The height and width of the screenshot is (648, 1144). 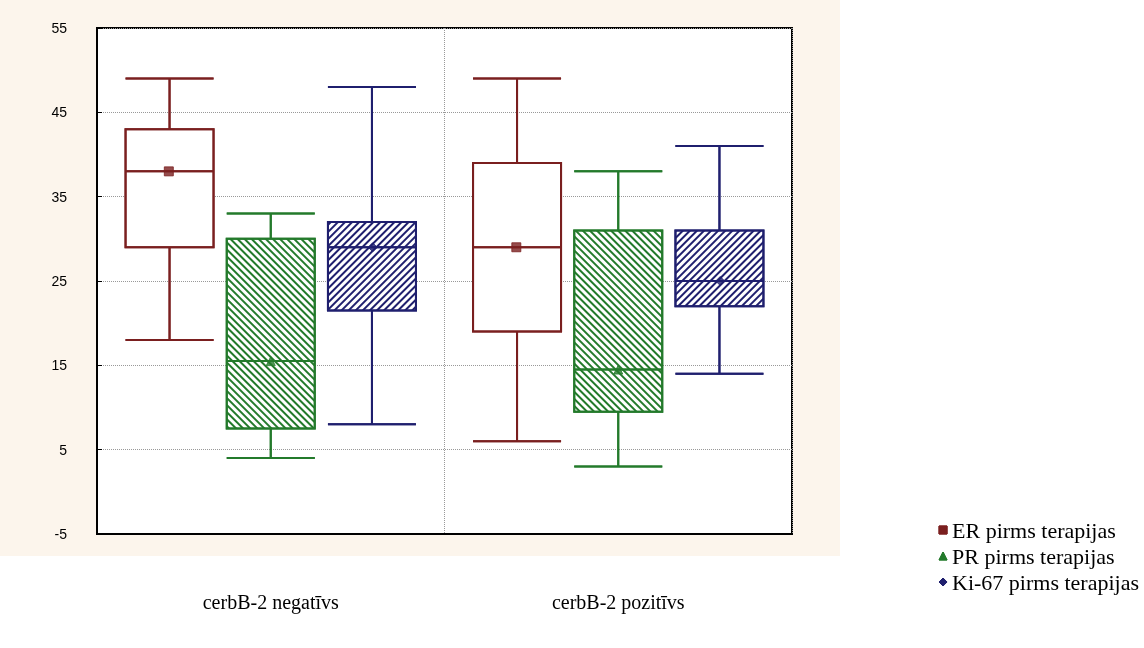 What do you see at coordinates (63, 449) in the screenshot?
I see `y-tick-label: 5` at bounding box center [63, 449].